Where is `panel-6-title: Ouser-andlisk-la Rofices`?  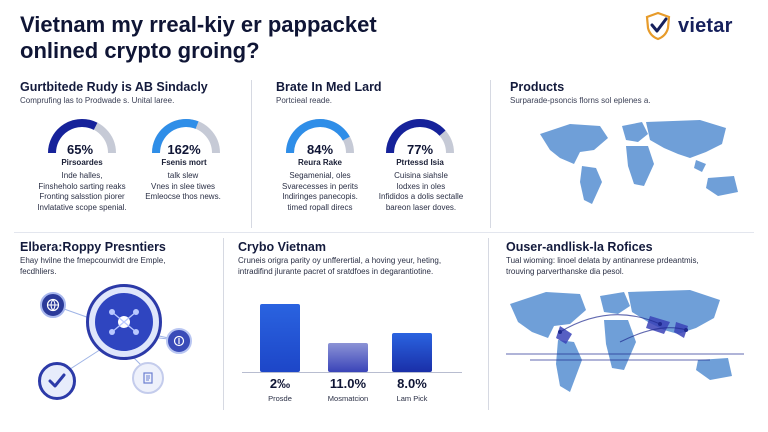 panel-6-title: Ouser-andlisk-la Rofices is located at coordinates (579, 247).